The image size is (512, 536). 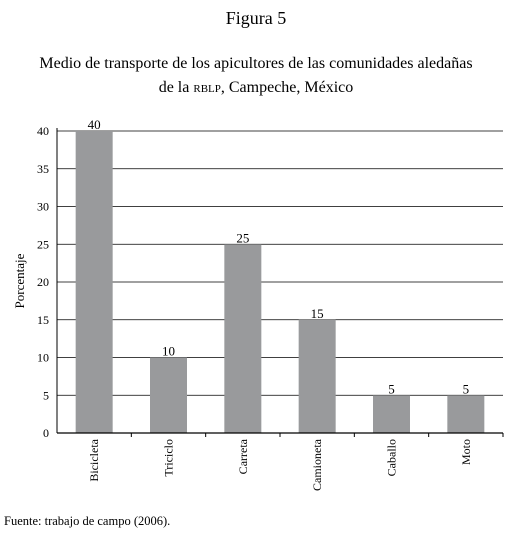 I want to click on title-line-2-pre: de la, so click(x=174, y=87).